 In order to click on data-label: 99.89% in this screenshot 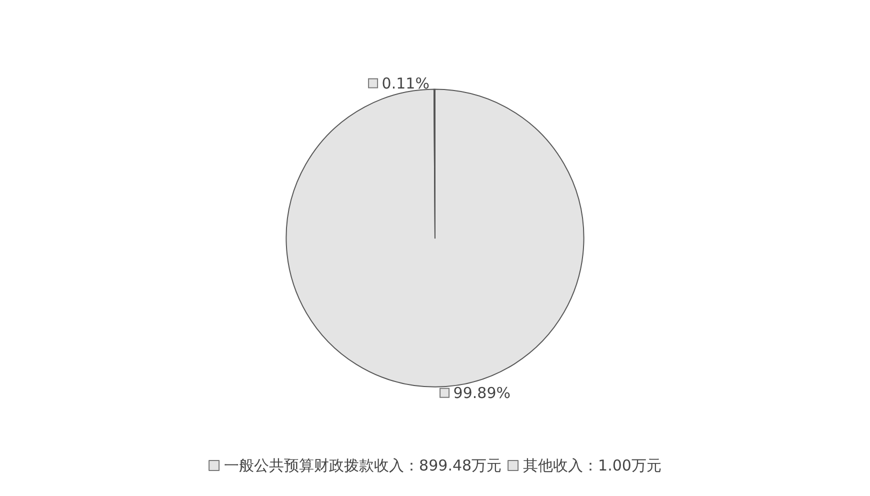, I will do `click(479, 393)`.